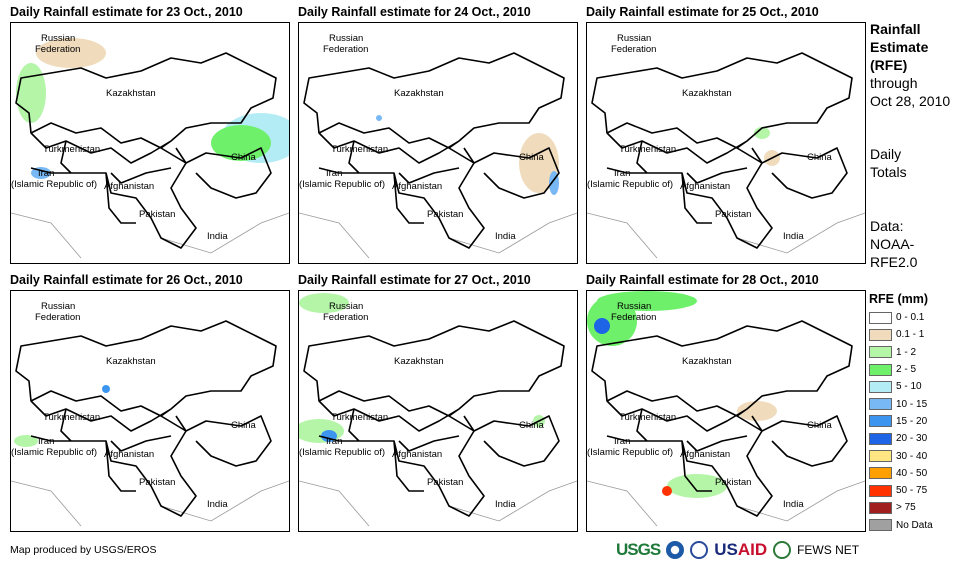  I want to click on legend-label: > 75, so click(906, 508).